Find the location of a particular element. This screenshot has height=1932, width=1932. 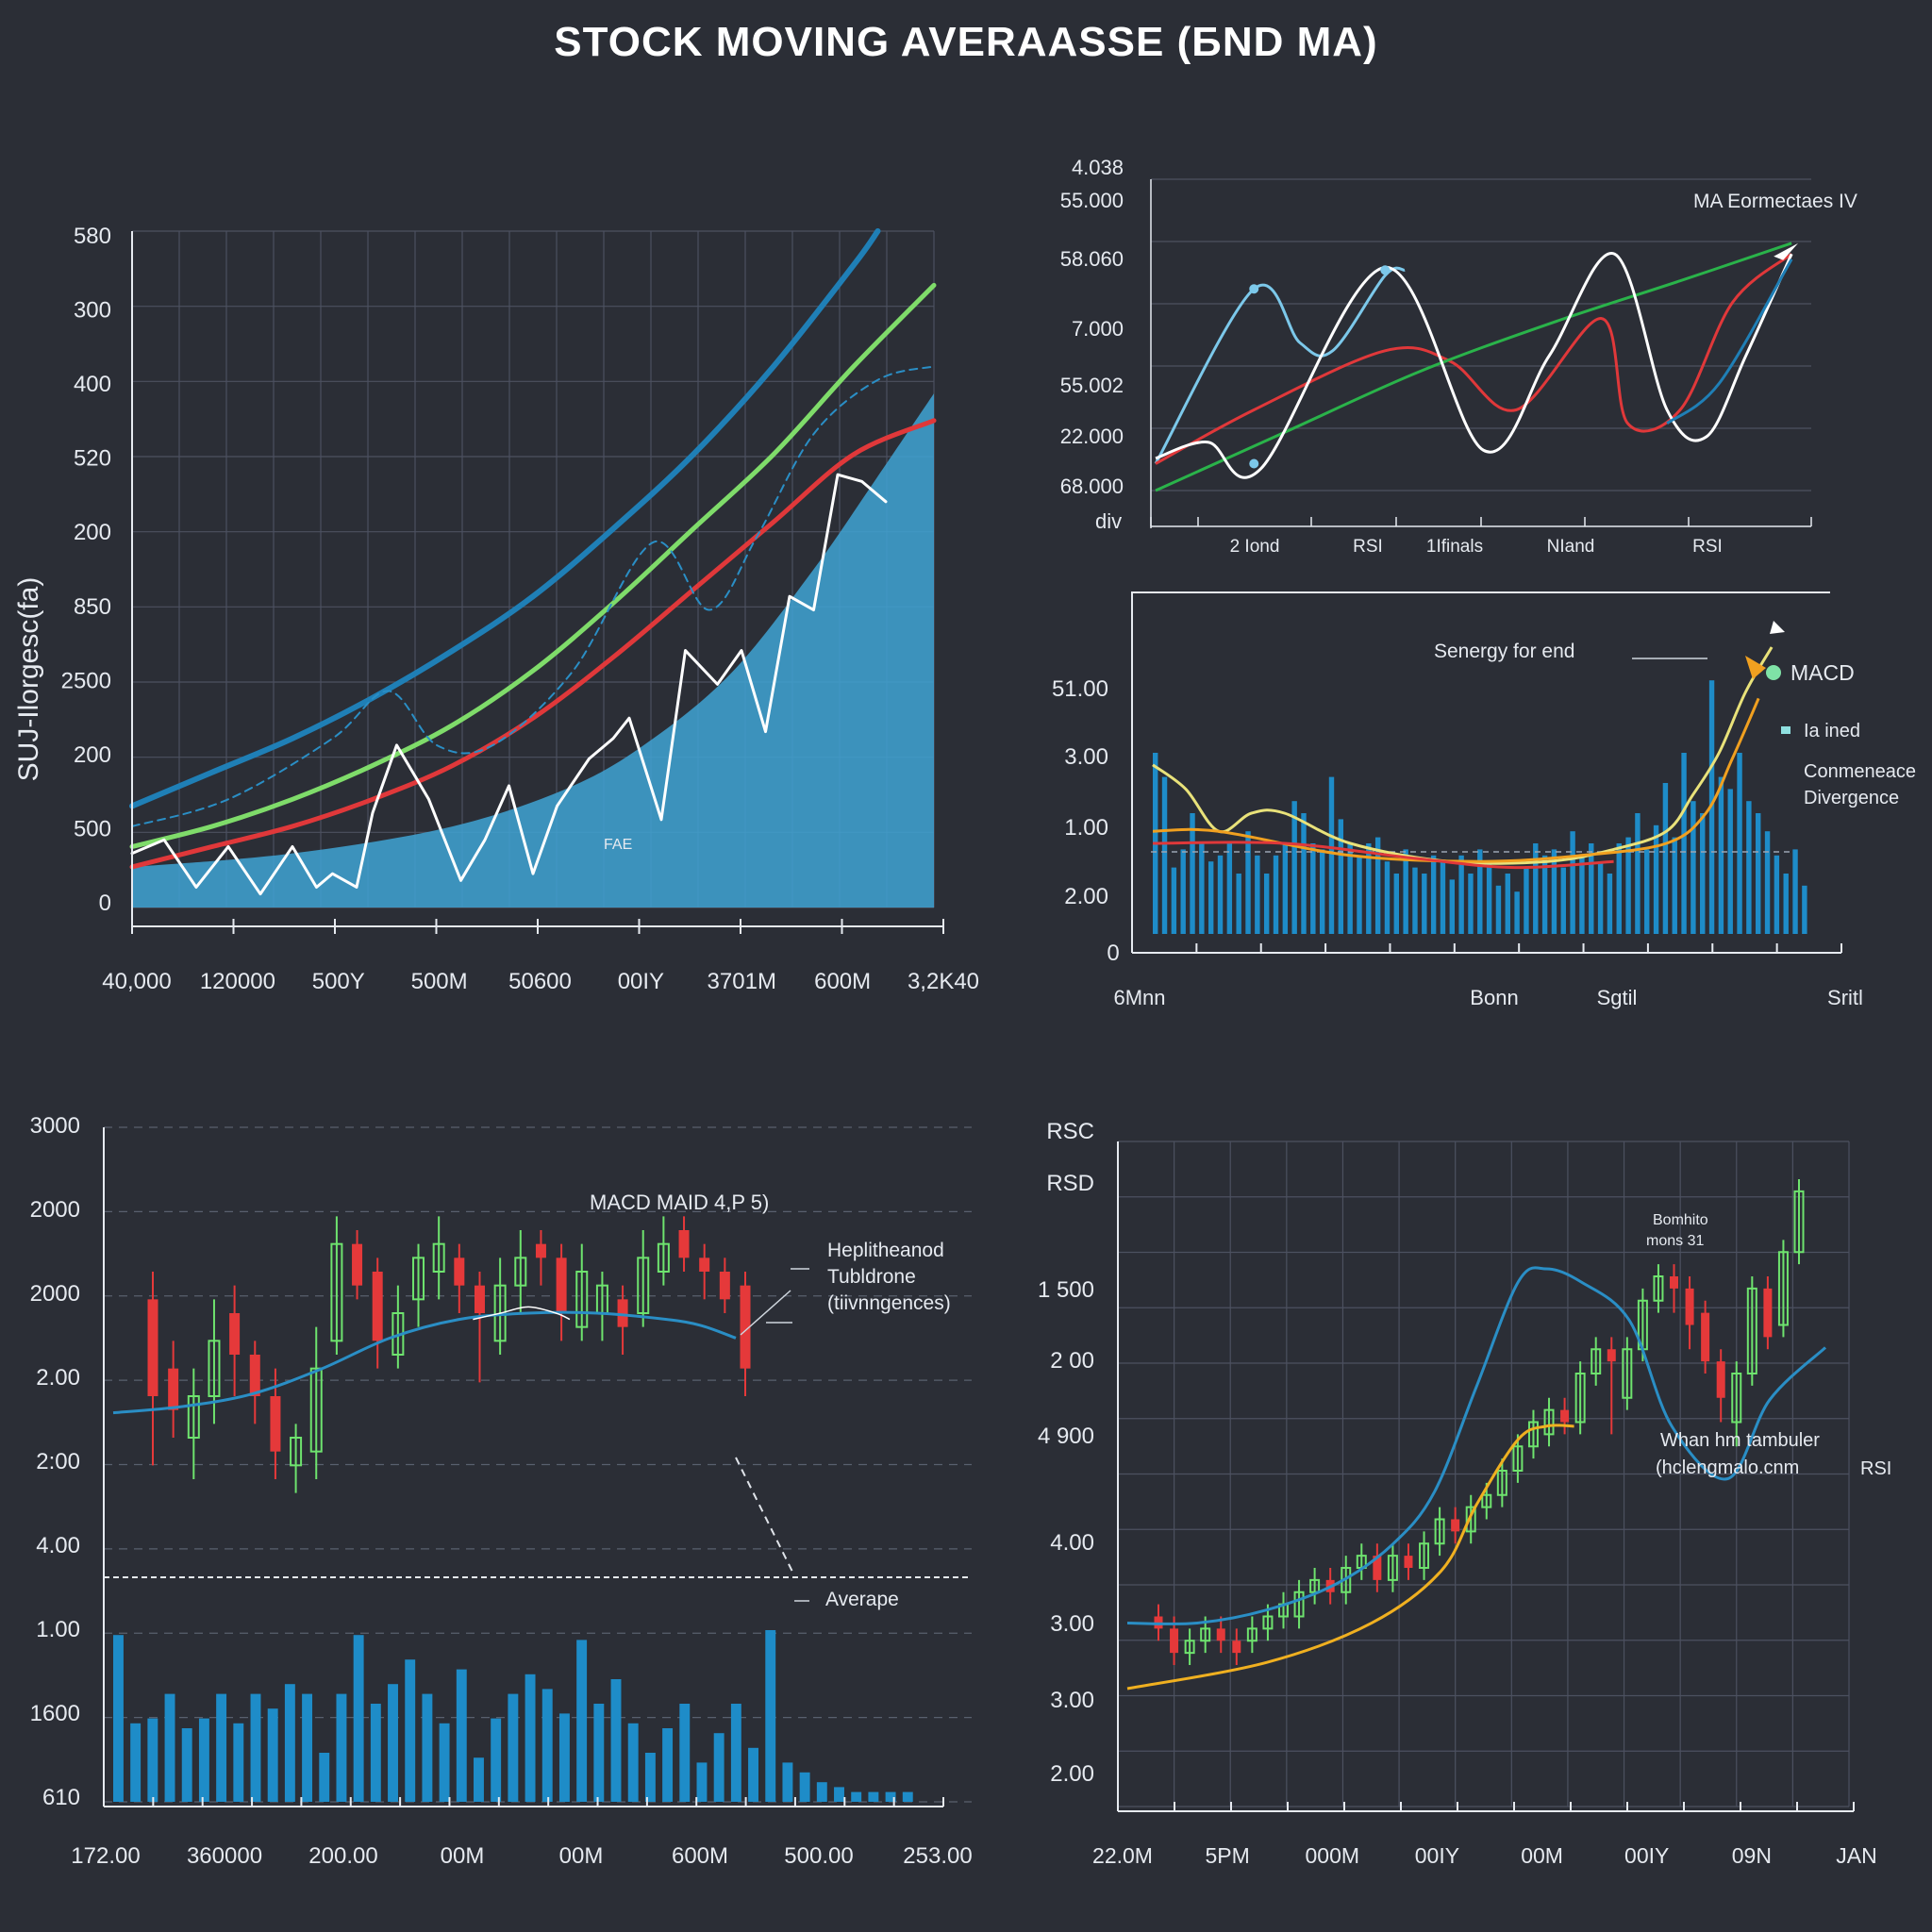

legend-ma: MA Eormectaes IV is located at coordinates (1775, 201).